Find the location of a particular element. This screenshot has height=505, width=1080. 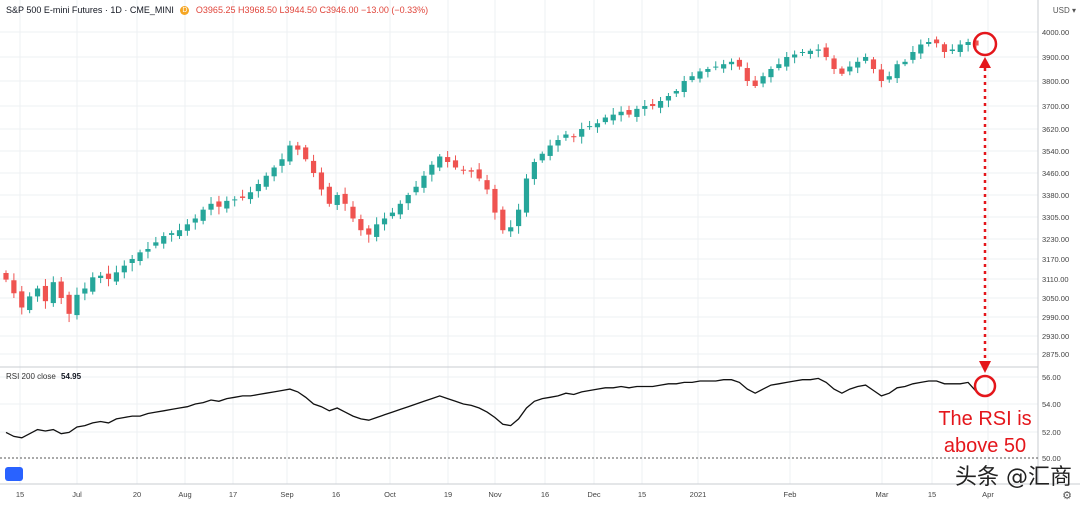

rsi-header: RSI 200 close 54.95 is located at coordinates (43, 376).